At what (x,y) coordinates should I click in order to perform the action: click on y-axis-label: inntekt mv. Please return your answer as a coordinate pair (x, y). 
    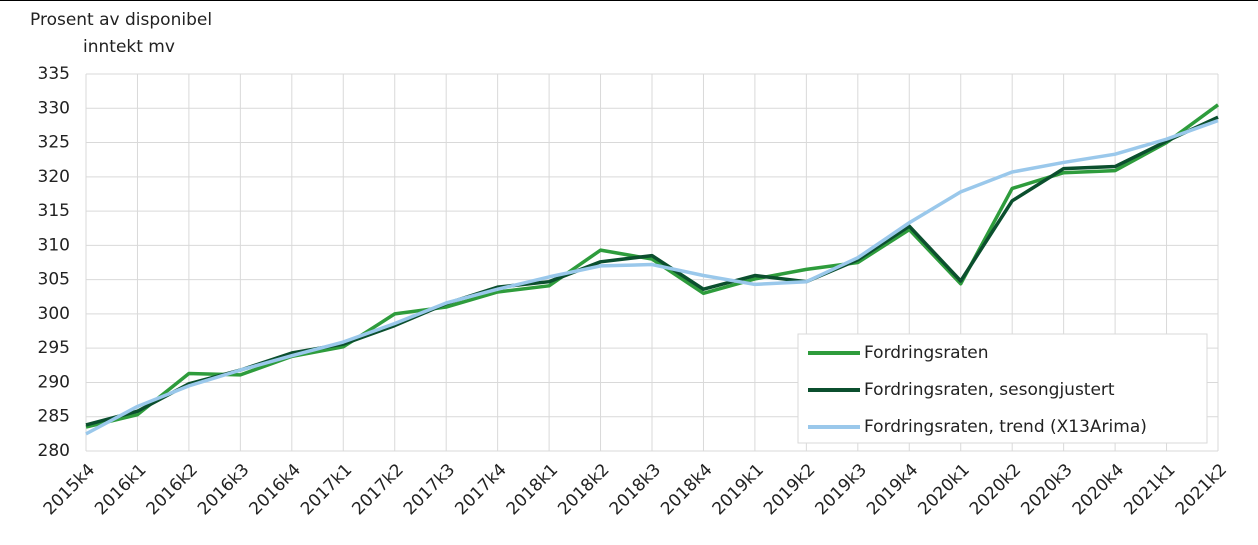
    Looking at the image, I should click on (129, 47).